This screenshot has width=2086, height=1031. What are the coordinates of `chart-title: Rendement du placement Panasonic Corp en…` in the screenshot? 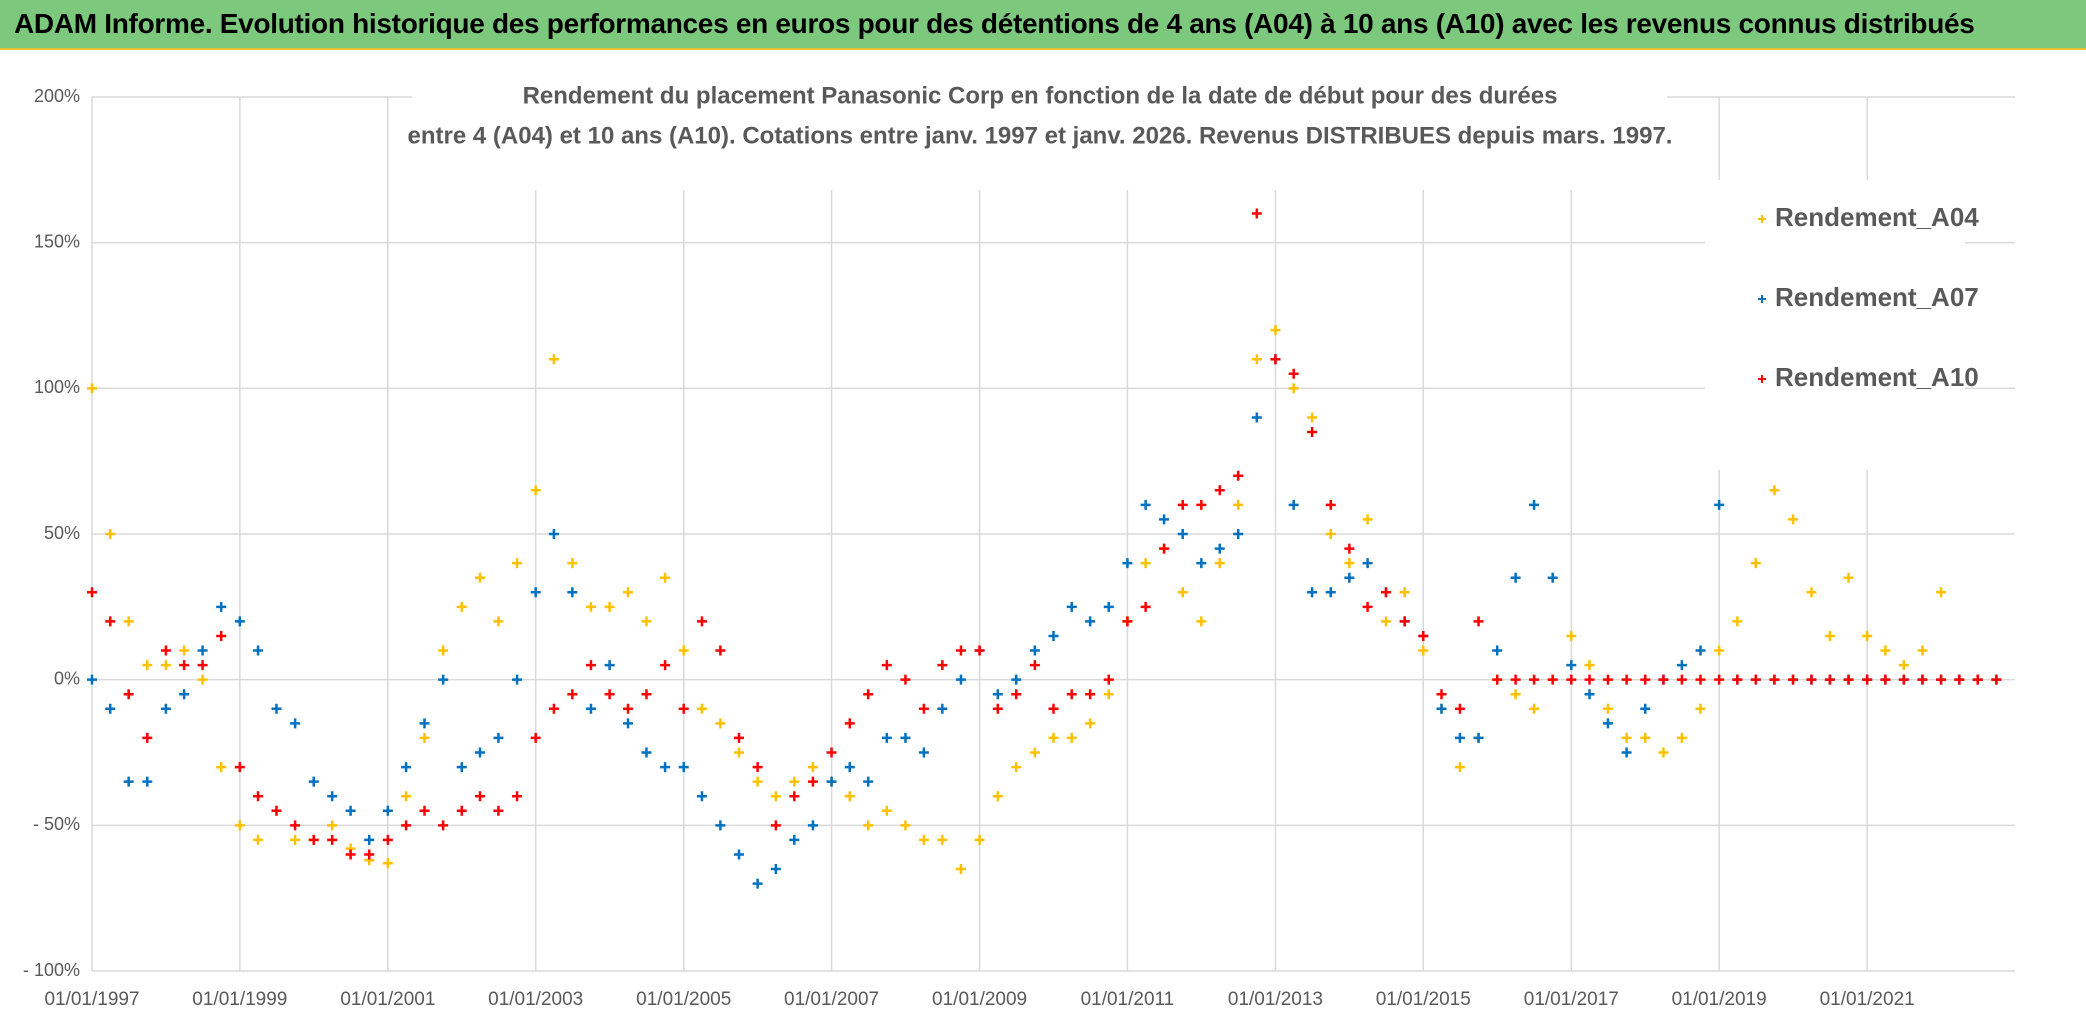 It's located at (1040, 95).